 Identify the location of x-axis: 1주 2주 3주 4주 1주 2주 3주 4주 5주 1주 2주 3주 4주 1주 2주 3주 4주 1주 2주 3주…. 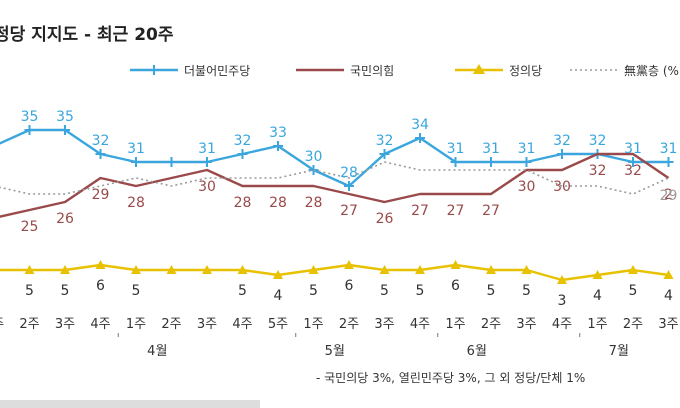
(339, 338).